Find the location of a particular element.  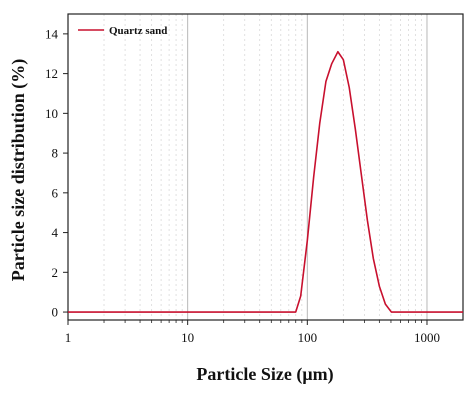

y-axis-title: Particle size distribution (%) is located at coordinates (18, 170).